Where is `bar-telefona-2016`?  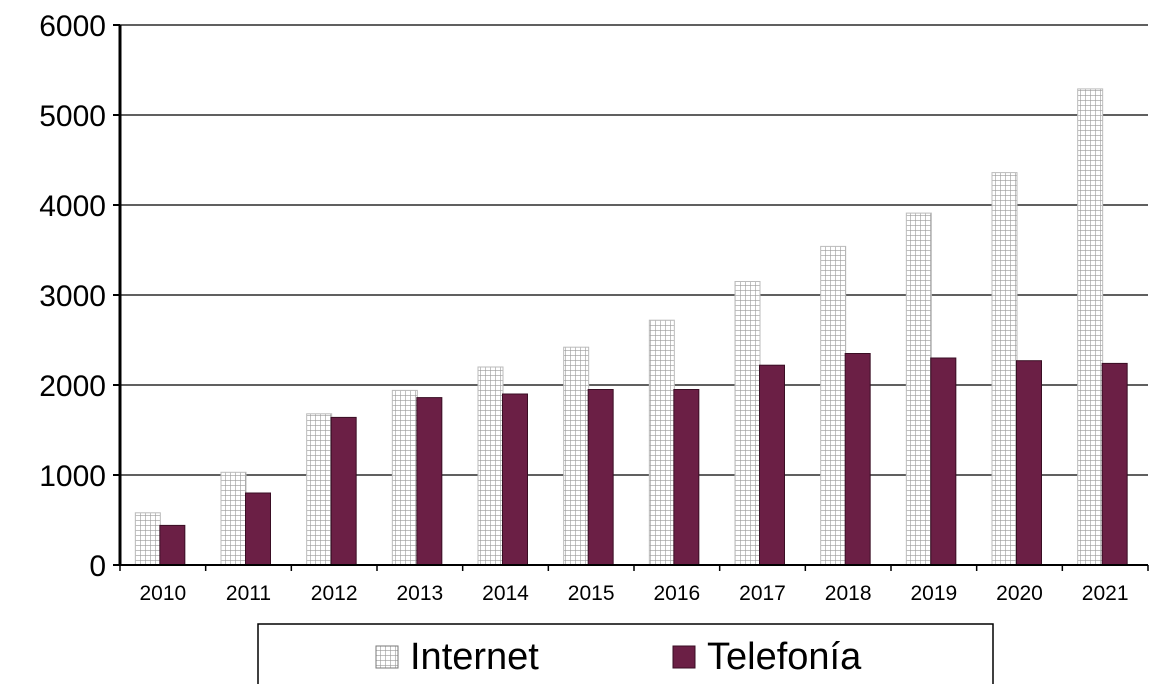
bar-telefona-2016 is located at coordinates (686, 477).